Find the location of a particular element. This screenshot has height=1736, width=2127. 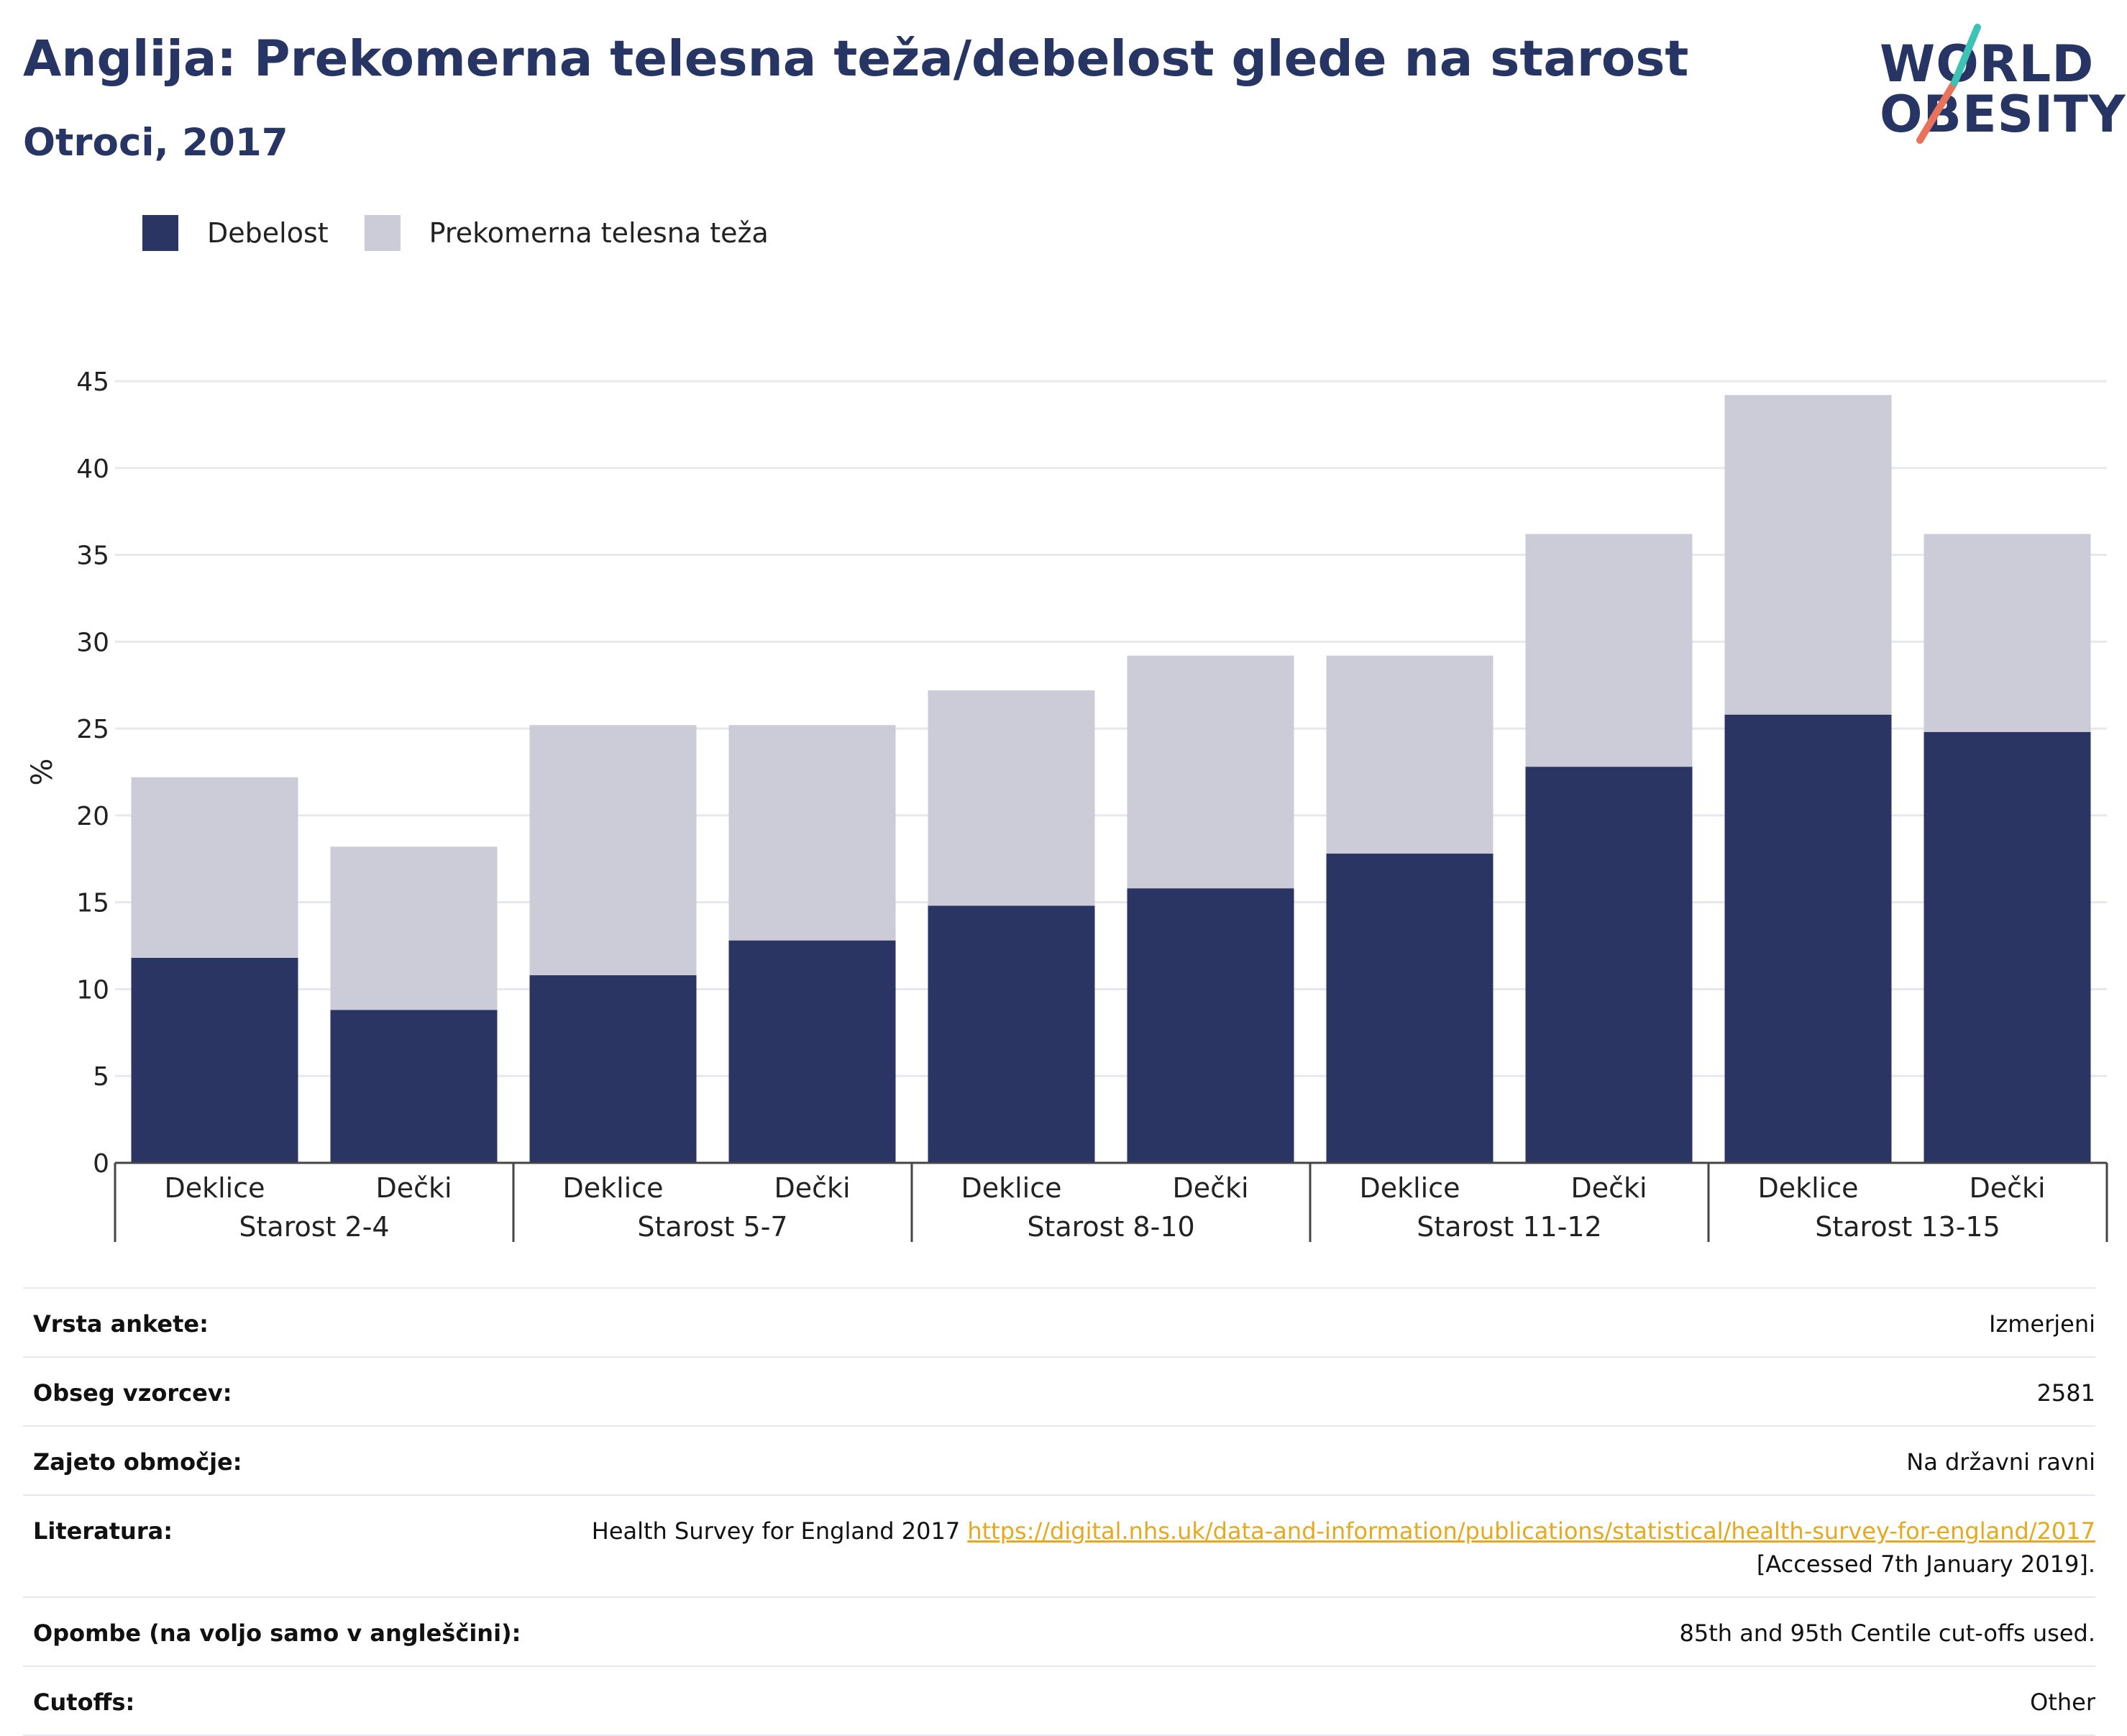

world-obesity-logo: WORLD OBESITY is located at coordinates (1998, 90).